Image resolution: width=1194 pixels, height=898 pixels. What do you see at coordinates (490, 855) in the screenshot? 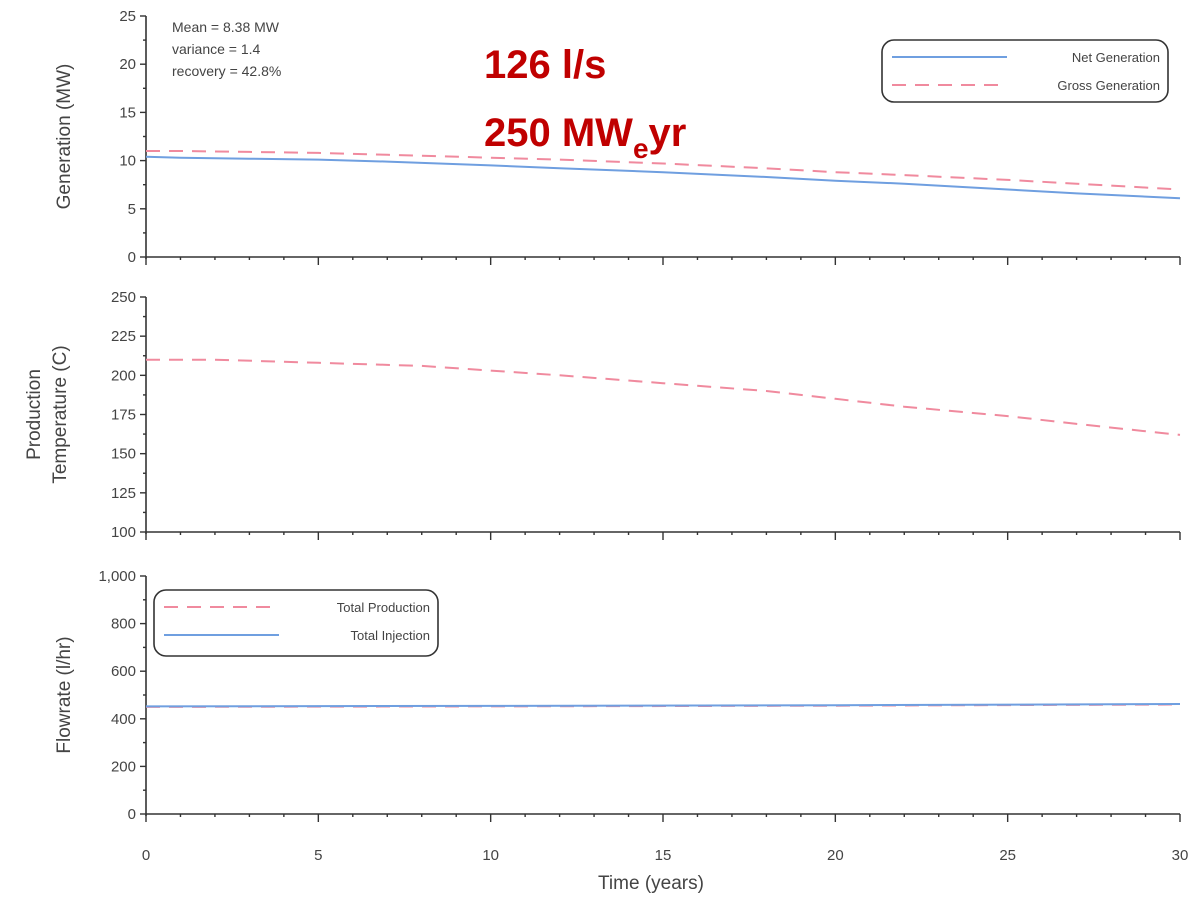
I see `x-tick-label: 10` at bounding box center [490, 855].